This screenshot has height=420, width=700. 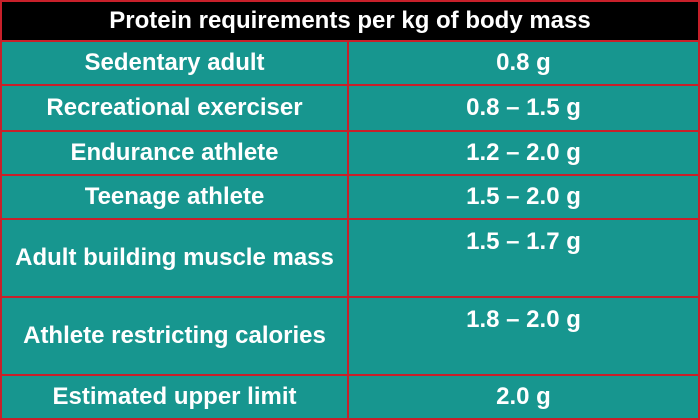 What do you see at coordinates (523, 63) in the screenshot?
I see `value-cell: 0.8 g` at bounding box center [523, 63].